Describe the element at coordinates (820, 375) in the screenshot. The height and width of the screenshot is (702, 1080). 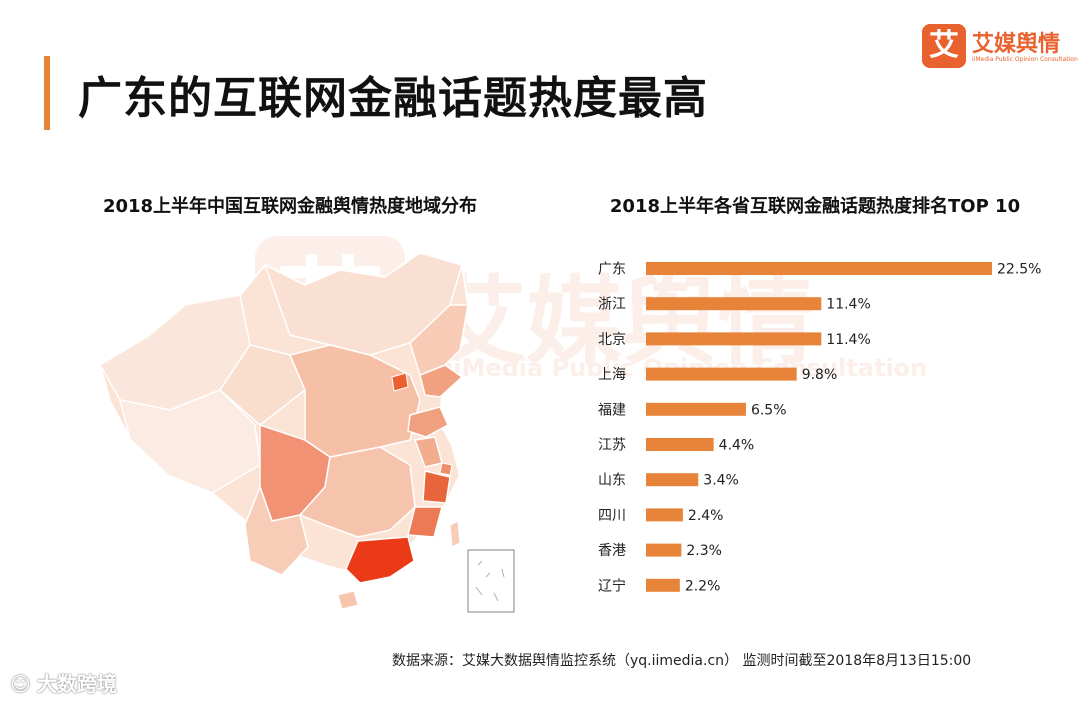
I see `value-label: 9.8%` at that location.